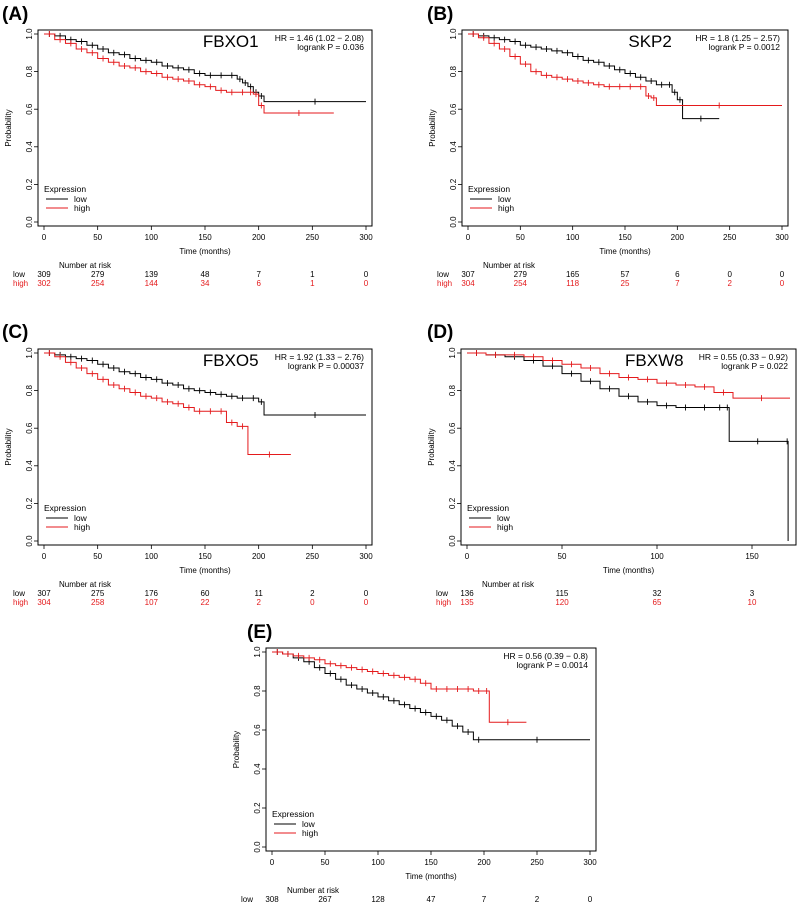 The image size is (800, 903). I want to click on risk-count-high: 65, so click(657, 602).